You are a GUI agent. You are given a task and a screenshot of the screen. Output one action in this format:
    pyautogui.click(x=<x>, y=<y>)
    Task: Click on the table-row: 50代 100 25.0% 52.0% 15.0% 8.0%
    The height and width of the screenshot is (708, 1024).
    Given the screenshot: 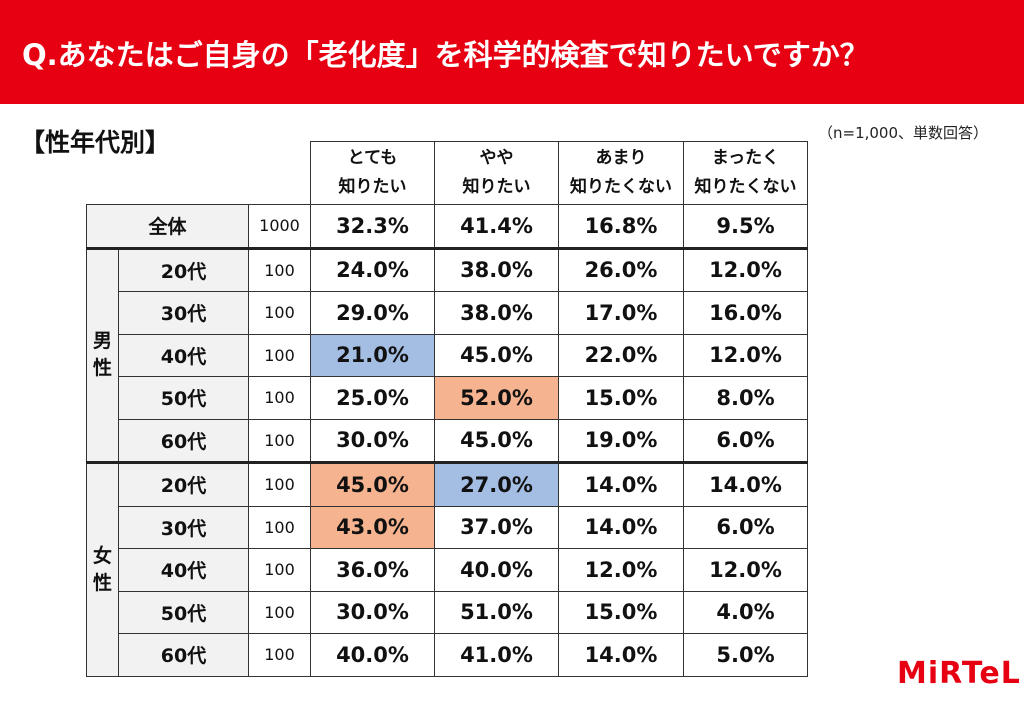 What is the action you would take?
    pyautogui.click(x=447, y=398)
    